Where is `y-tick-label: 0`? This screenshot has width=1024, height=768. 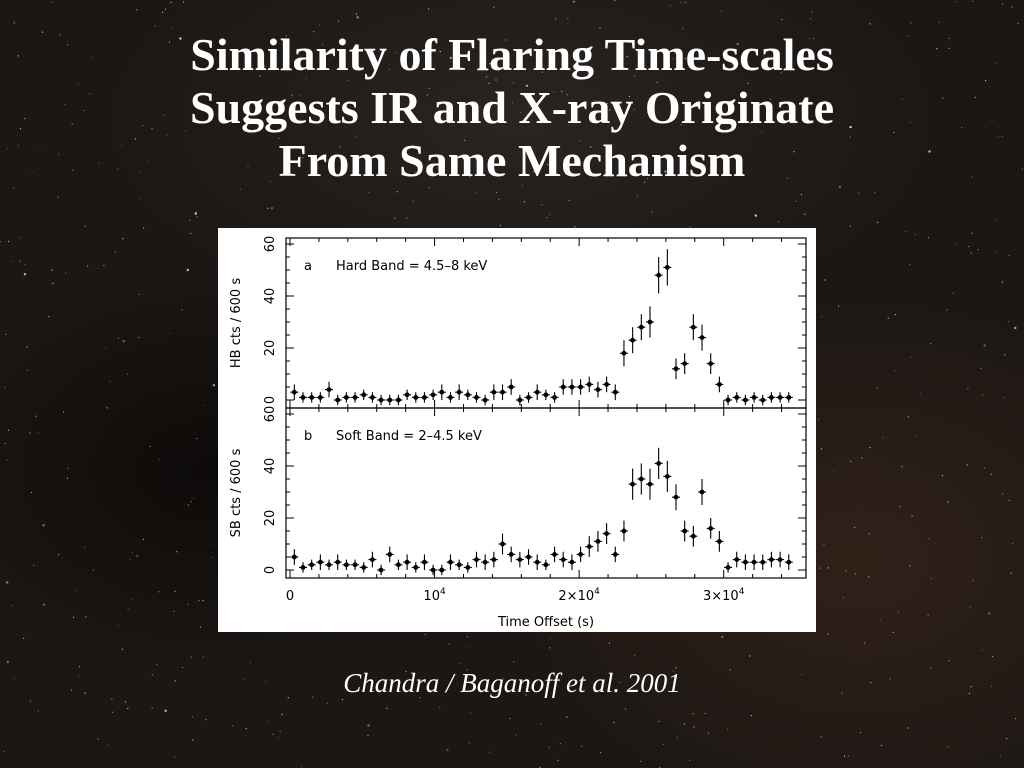
y-tick-label: 0 is located at coordinates (270, 400).